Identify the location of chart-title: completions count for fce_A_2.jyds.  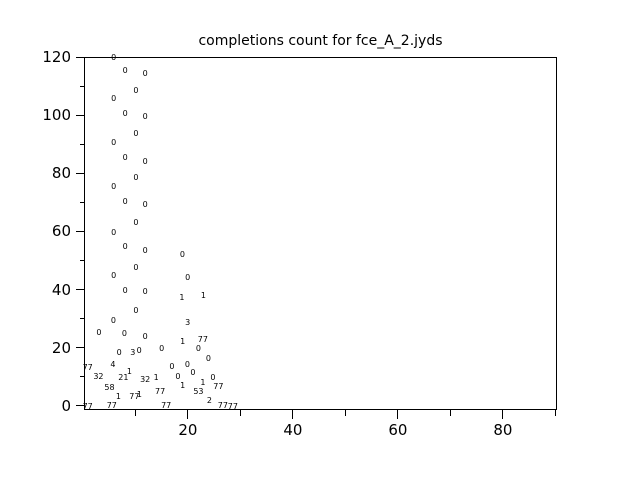
(320, 41).